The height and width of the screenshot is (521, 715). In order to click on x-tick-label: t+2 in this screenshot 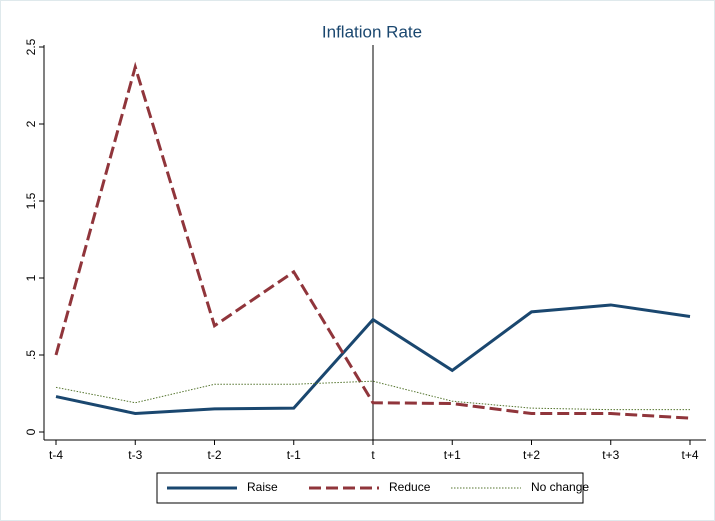, I will do `click(531, 455)`.